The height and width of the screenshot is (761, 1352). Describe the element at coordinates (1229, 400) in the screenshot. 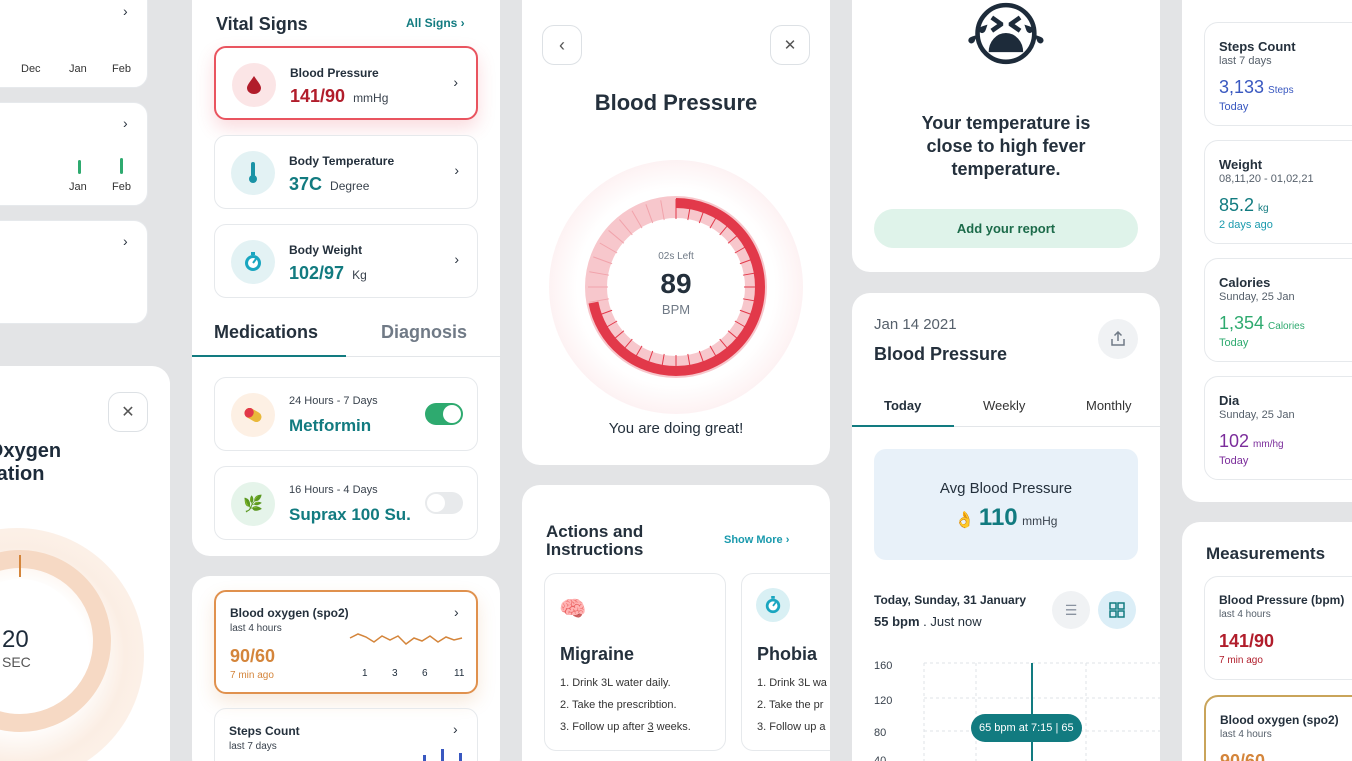

I see `metric-title: Dia` at that location.